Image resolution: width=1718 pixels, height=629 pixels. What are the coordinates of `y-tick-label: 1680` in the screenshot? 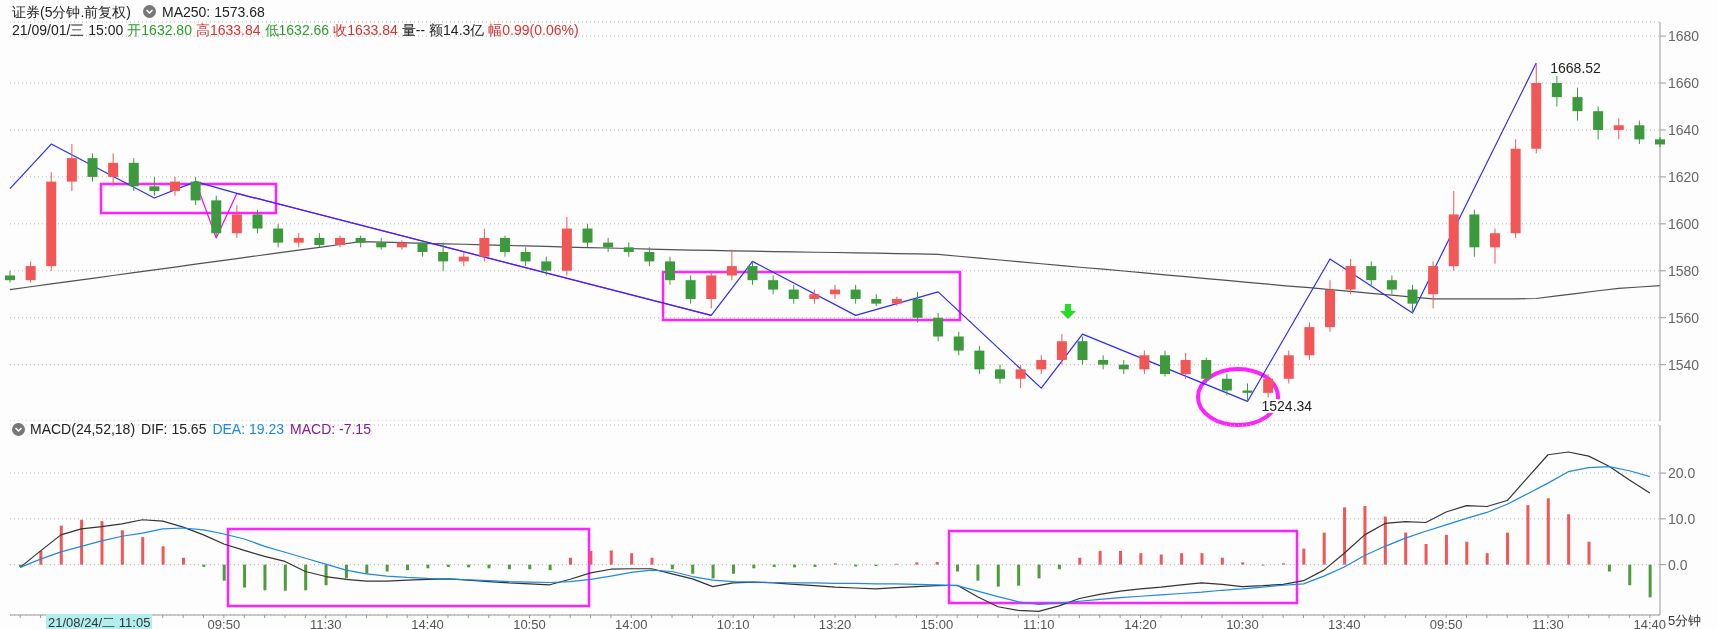 It's located at (1684, 36).